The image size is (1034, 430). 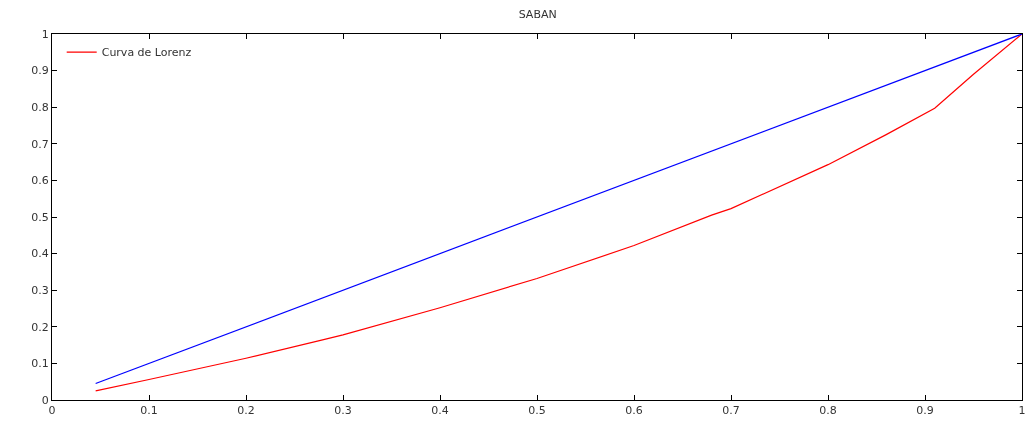 I want to click on chart-title: SABAN, so click(x=537, y=15).